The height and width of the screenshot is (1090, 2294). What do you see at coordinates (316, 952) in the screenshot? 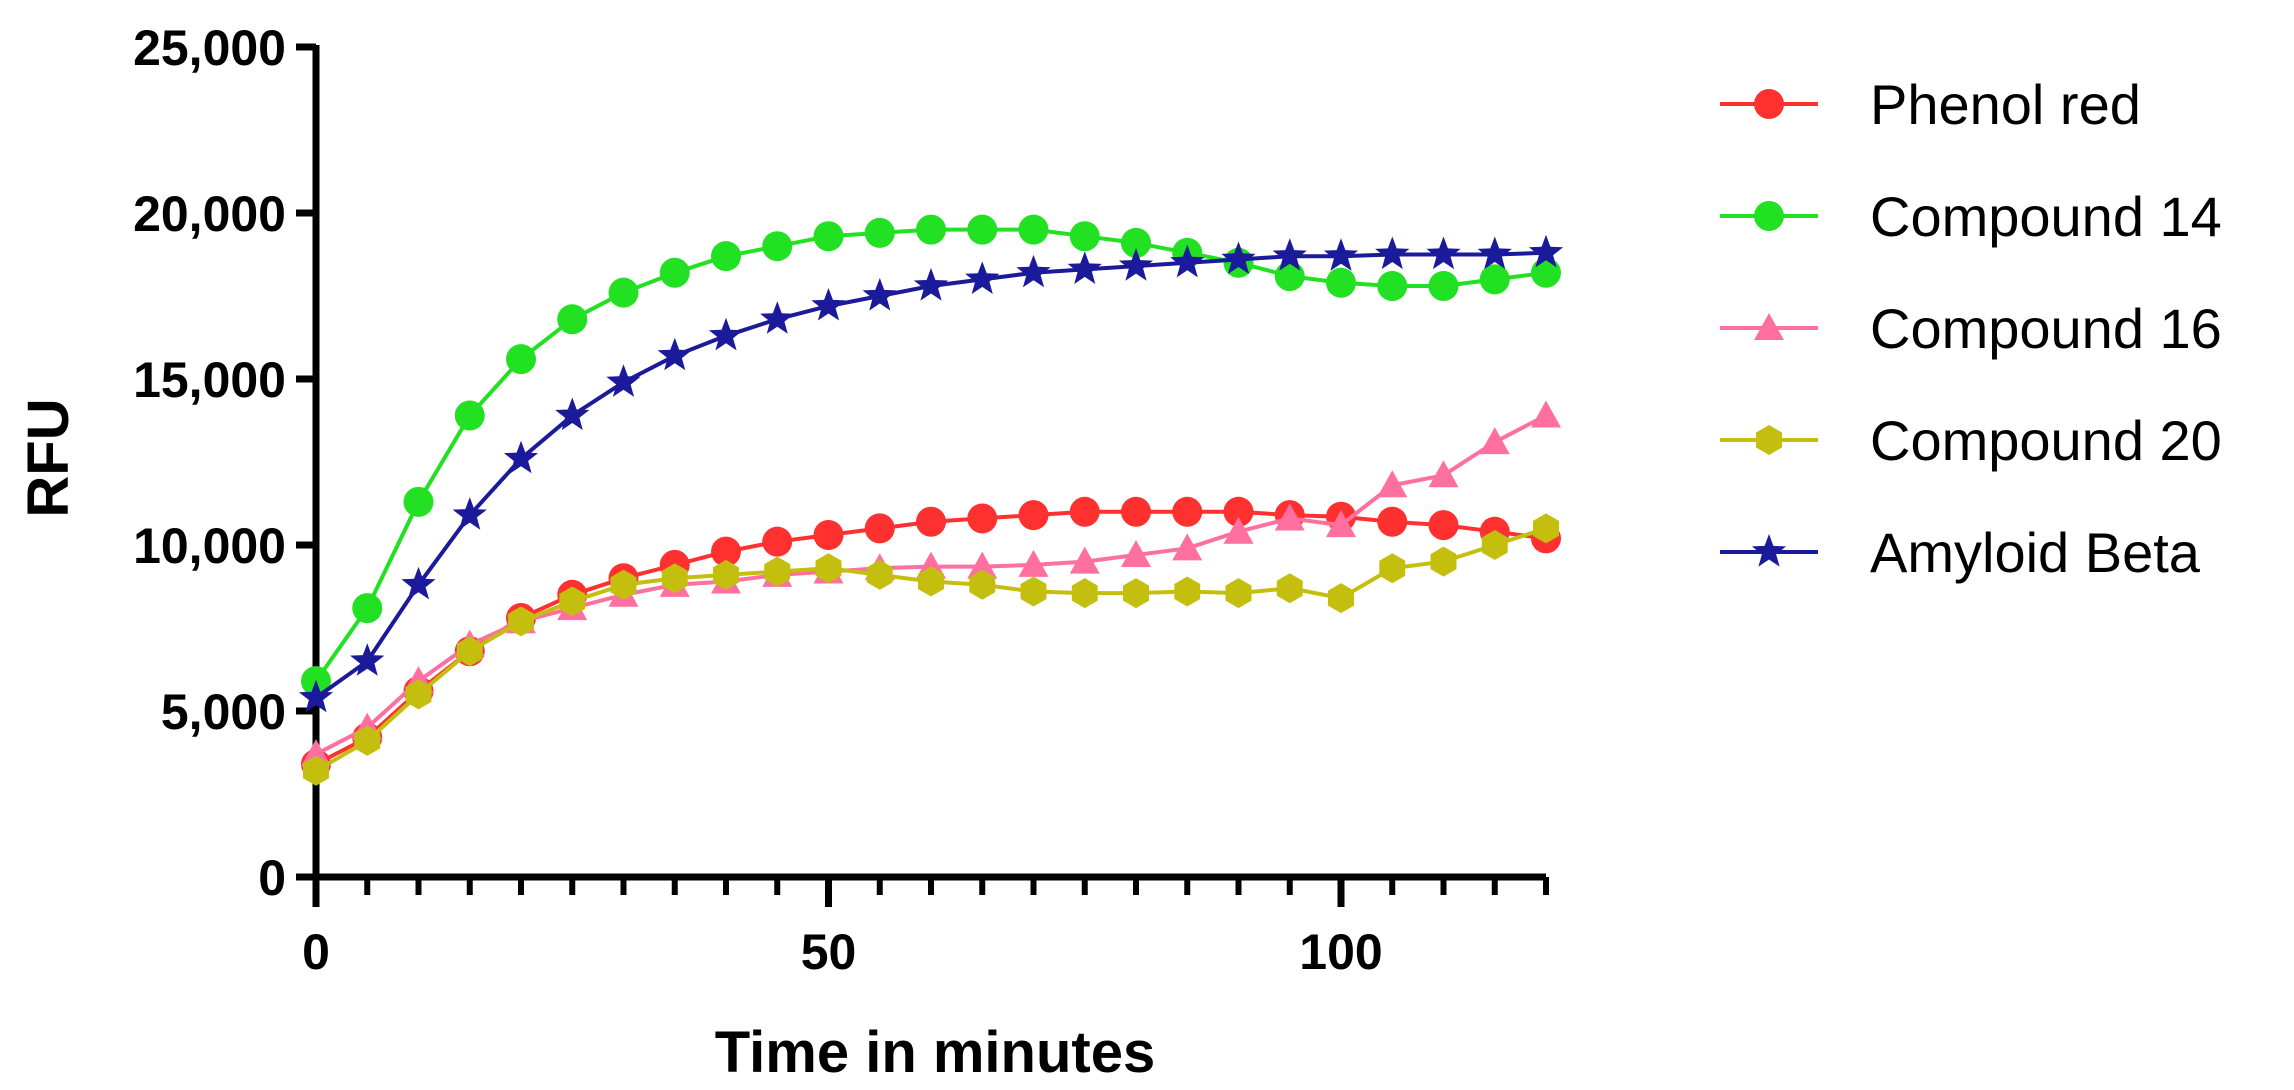
I see `x-tick-label: 0` at bounding box center [316, 952].